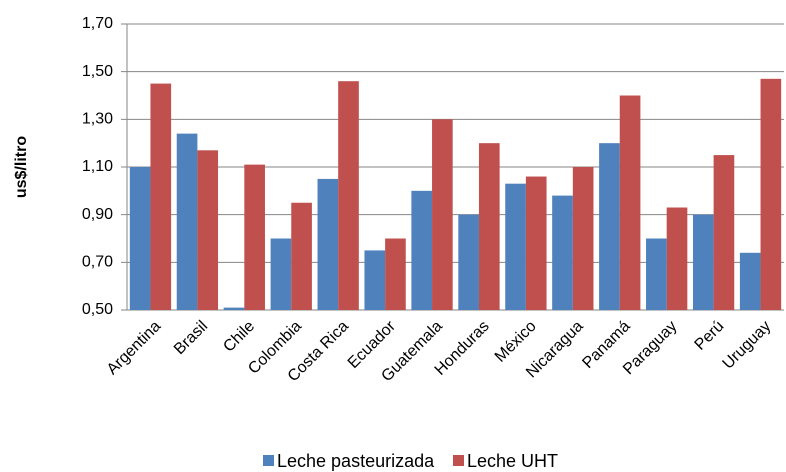 This screenshot has width=786, height=472. I want to click on y-tick-label: 1,10, so click(97, 166).